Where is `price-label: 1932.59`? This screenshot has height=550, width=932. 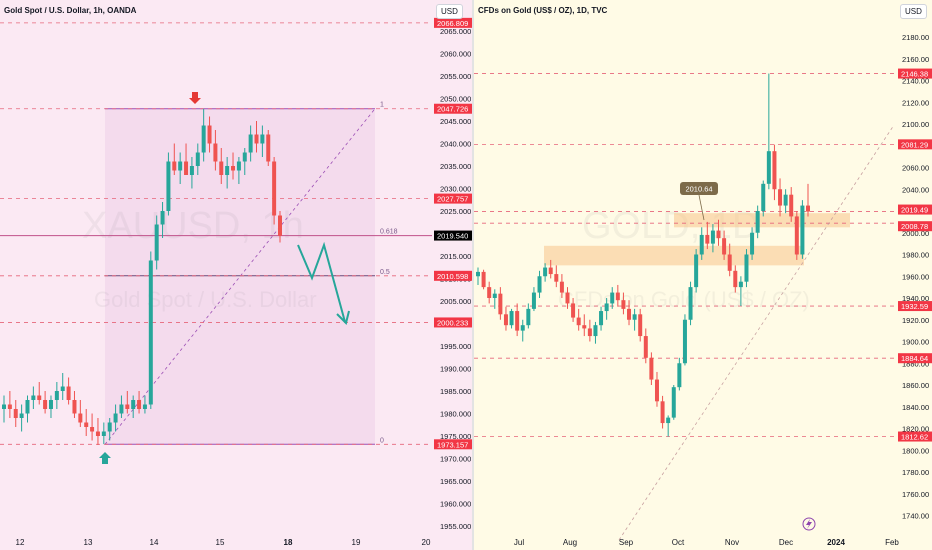
price-label: 1932.59 is located at coordinates (914, 306).